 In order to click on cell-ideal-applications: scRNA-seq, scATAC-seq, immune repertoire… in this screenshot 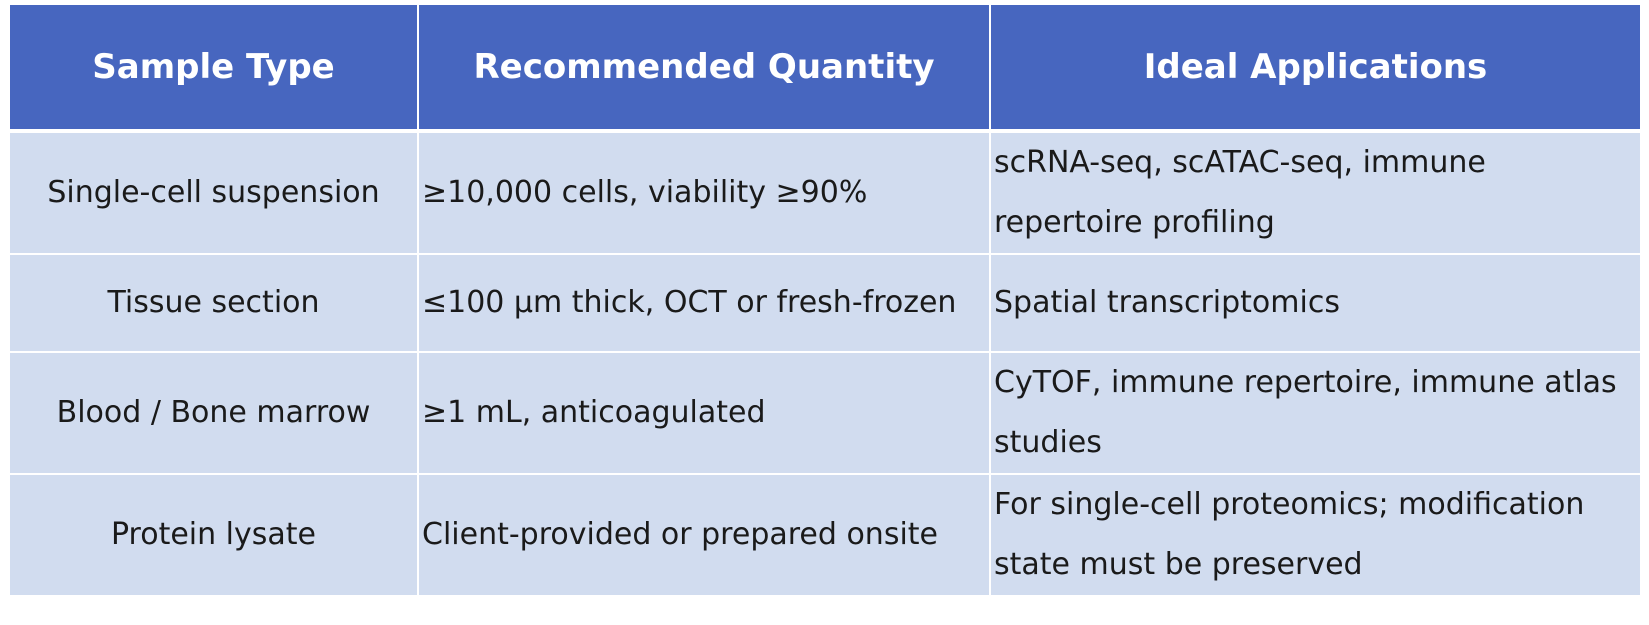, I will do `click(1315, 193)`.